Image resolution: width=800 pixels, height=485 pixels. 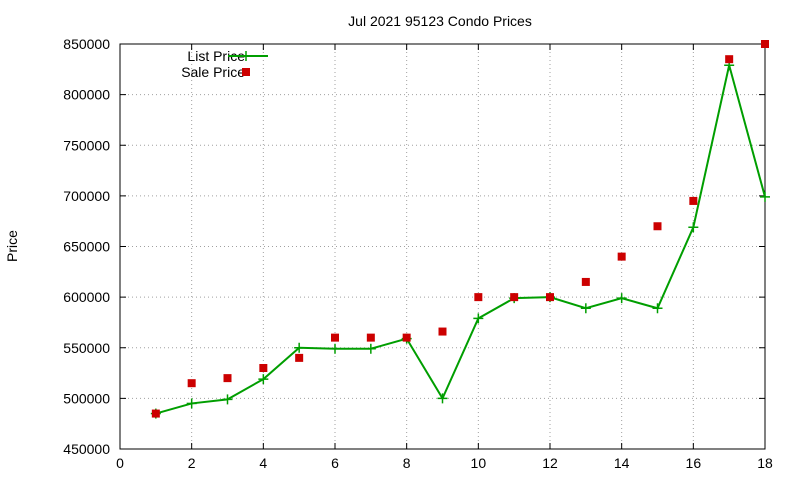 I want to click on x-tick-label: 12, so click(x=550, y=463).